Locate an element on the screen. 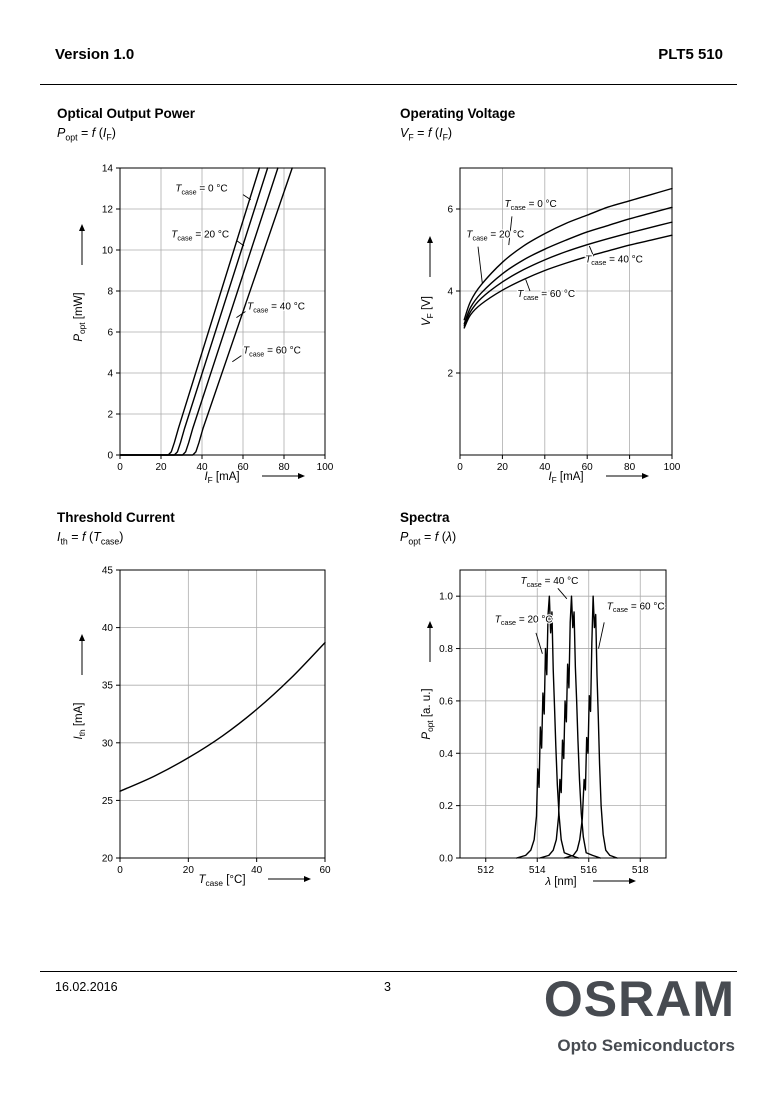 Image resolution: width=775 pixels, height=1098 pixels. section-title-operating-voltage: Operating Voltage is located at coordinates (458, 113).